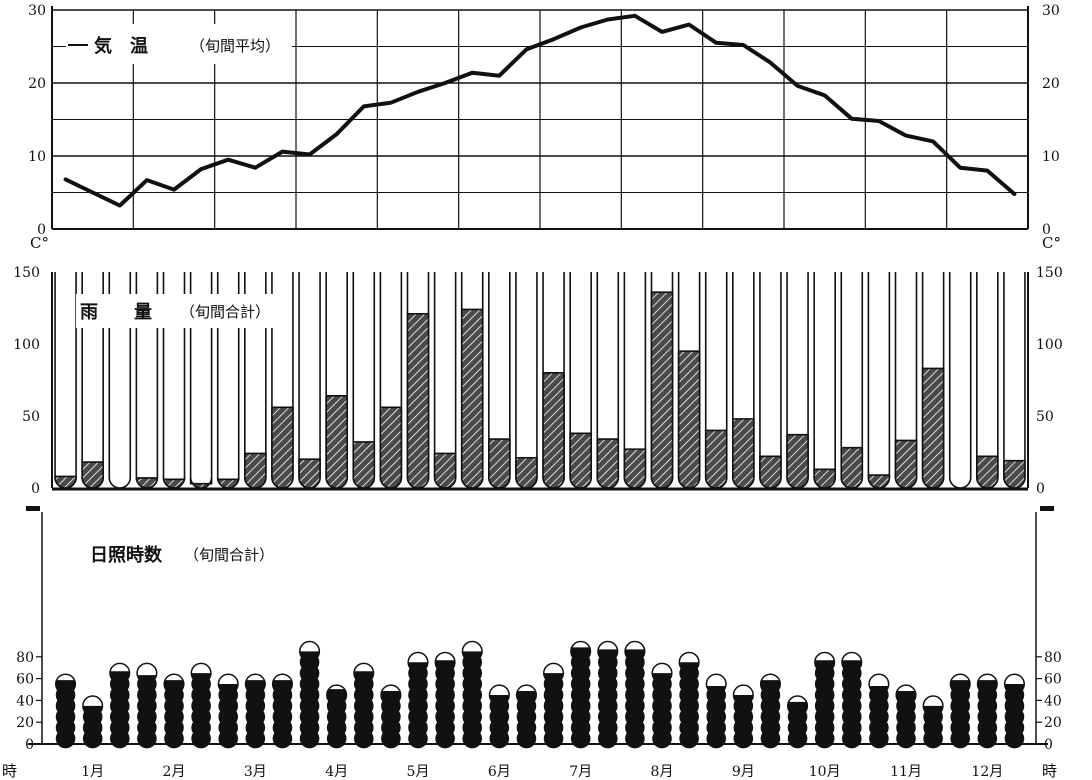  I want to click on rainfall-tick-right: 50, so click(1045, 417).